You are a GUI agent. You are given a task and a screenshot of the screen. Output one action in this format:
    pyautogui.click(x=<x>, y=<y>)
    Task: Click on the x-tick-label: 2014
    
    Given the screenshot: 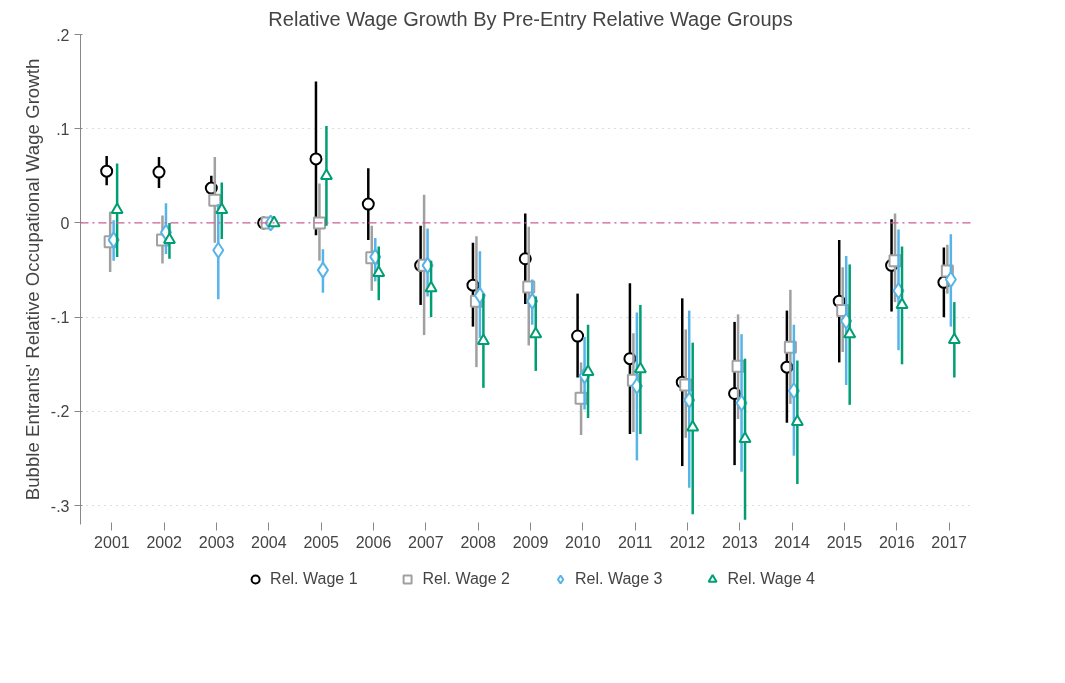 What is the action you would take?
    pyautogui.click(x=792, y=542)
    